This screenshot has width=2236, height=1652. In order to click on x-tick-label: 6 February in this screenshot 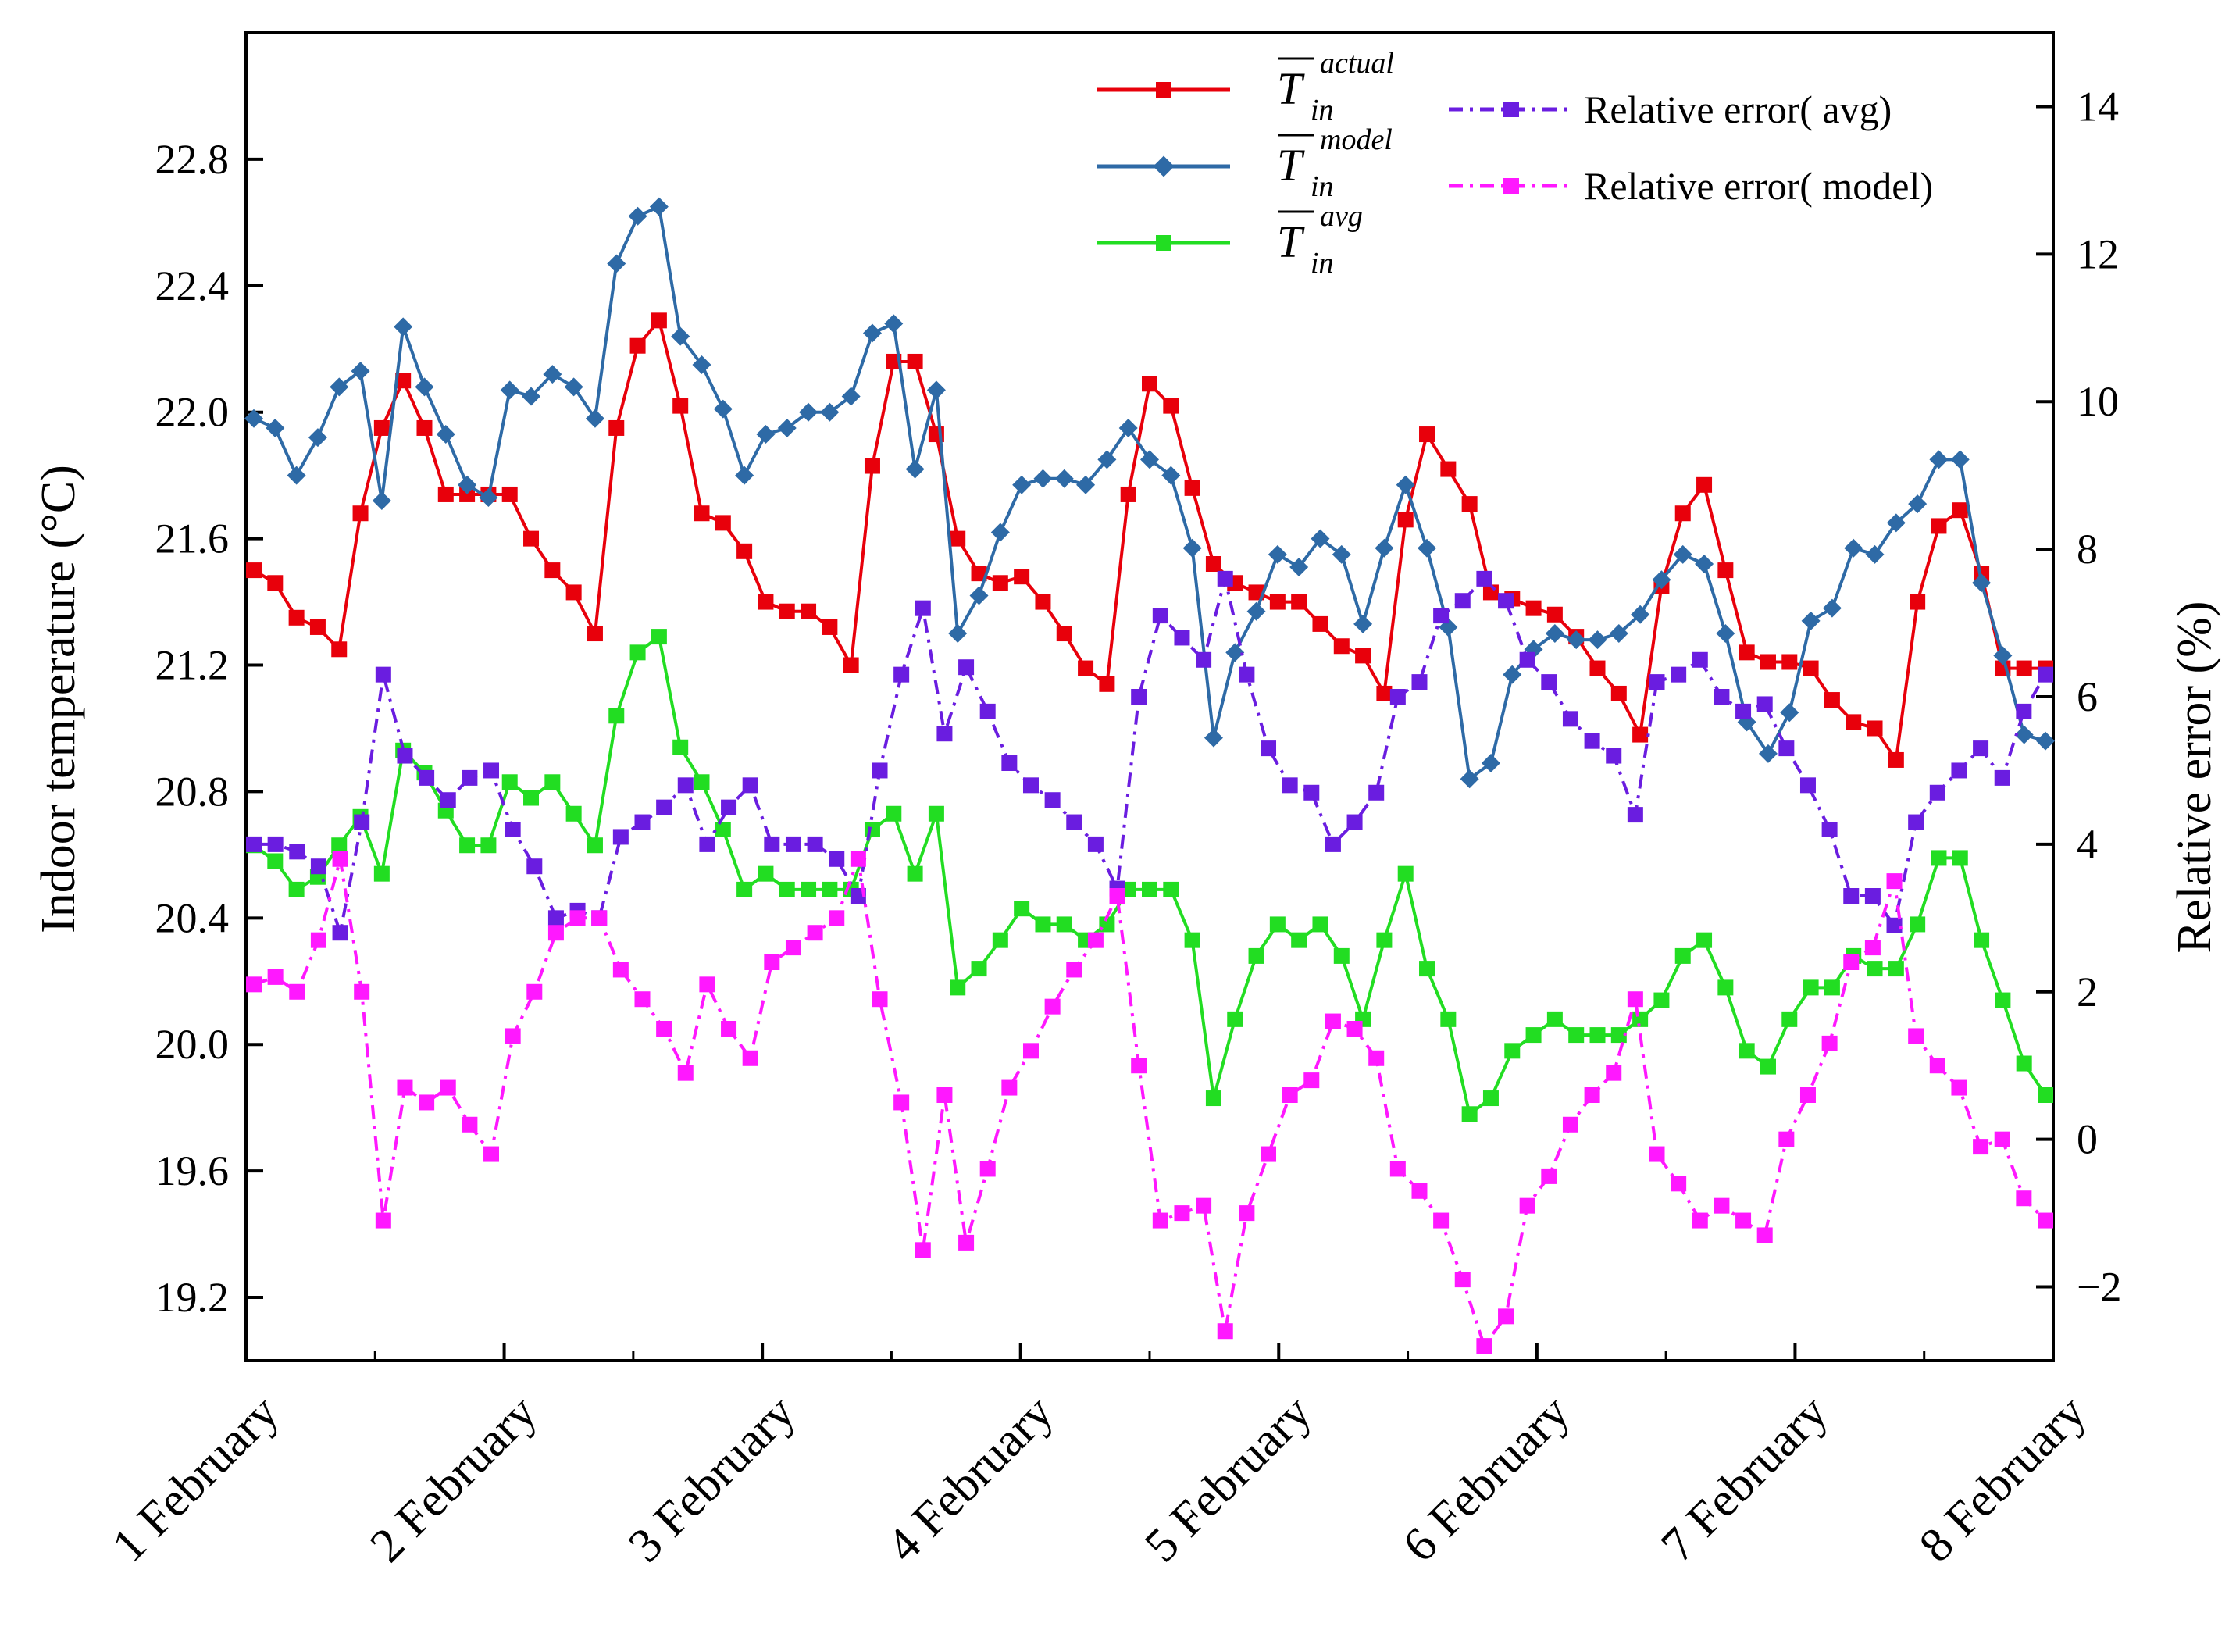, I will do `click(1487, 1479)`.